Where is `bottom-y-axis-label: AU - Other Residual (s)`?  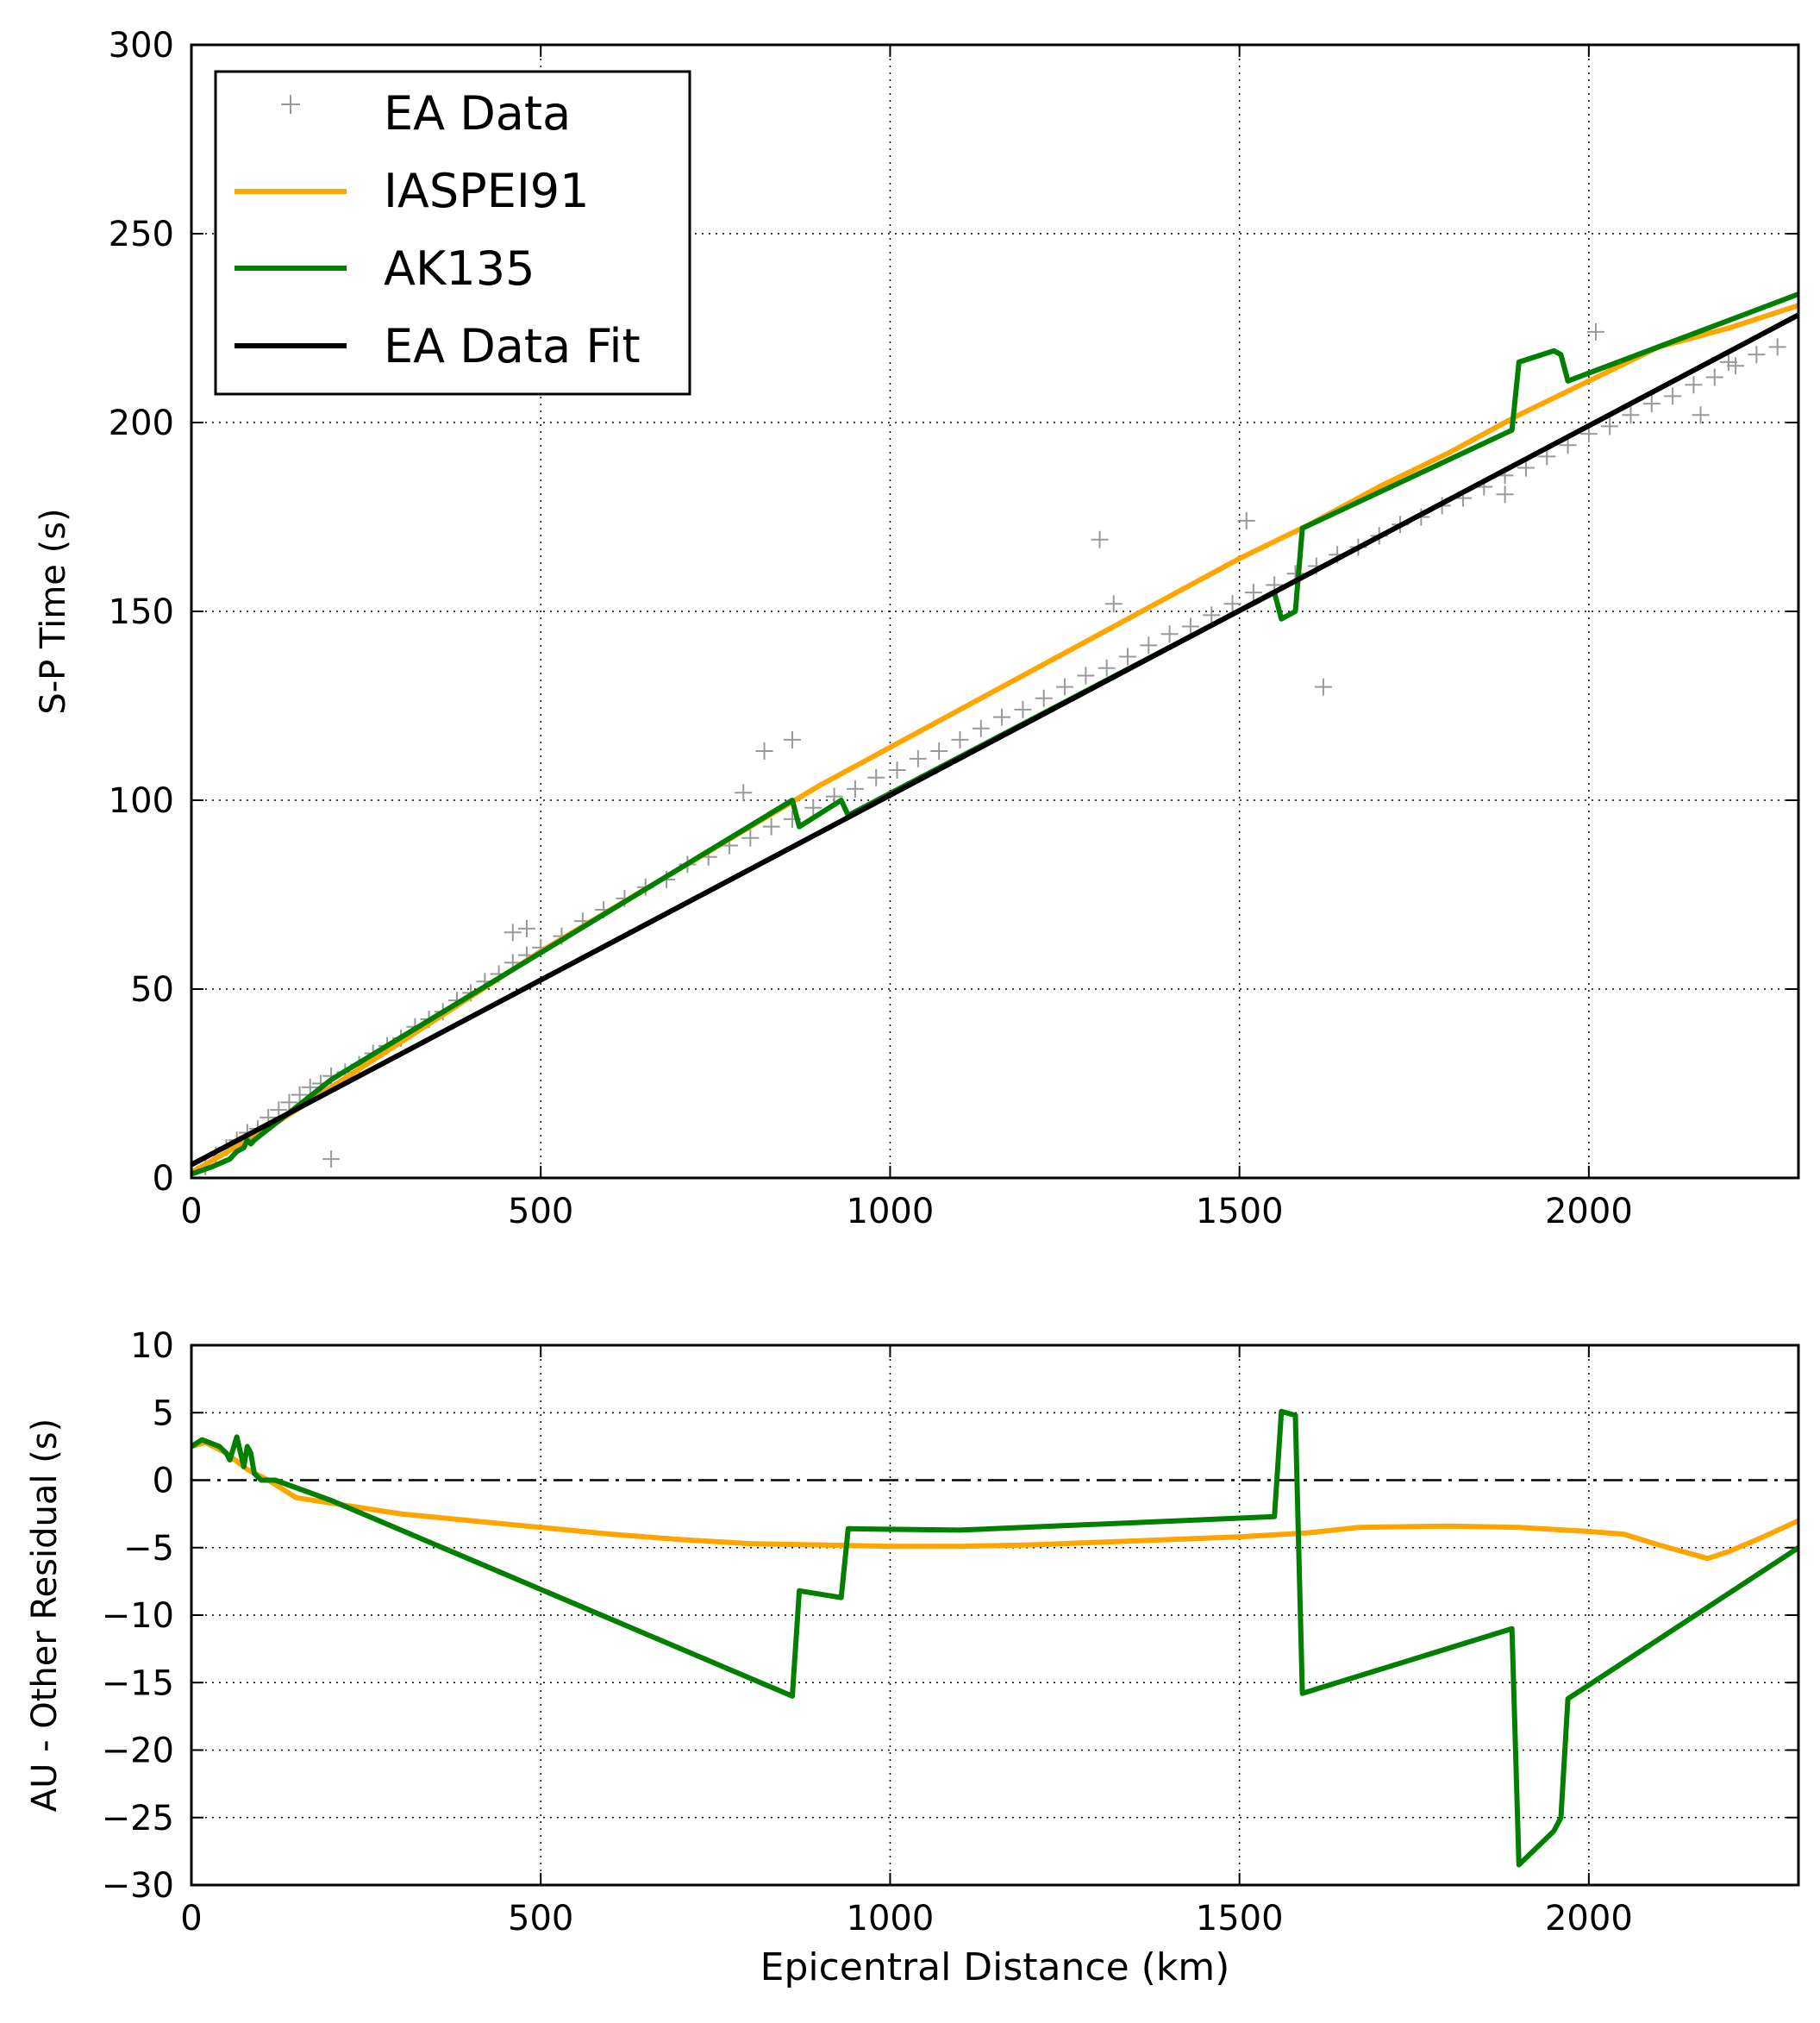 bottom-y-axis-label: AU - Other Residual (s) is located at coordinates (45, 1616).